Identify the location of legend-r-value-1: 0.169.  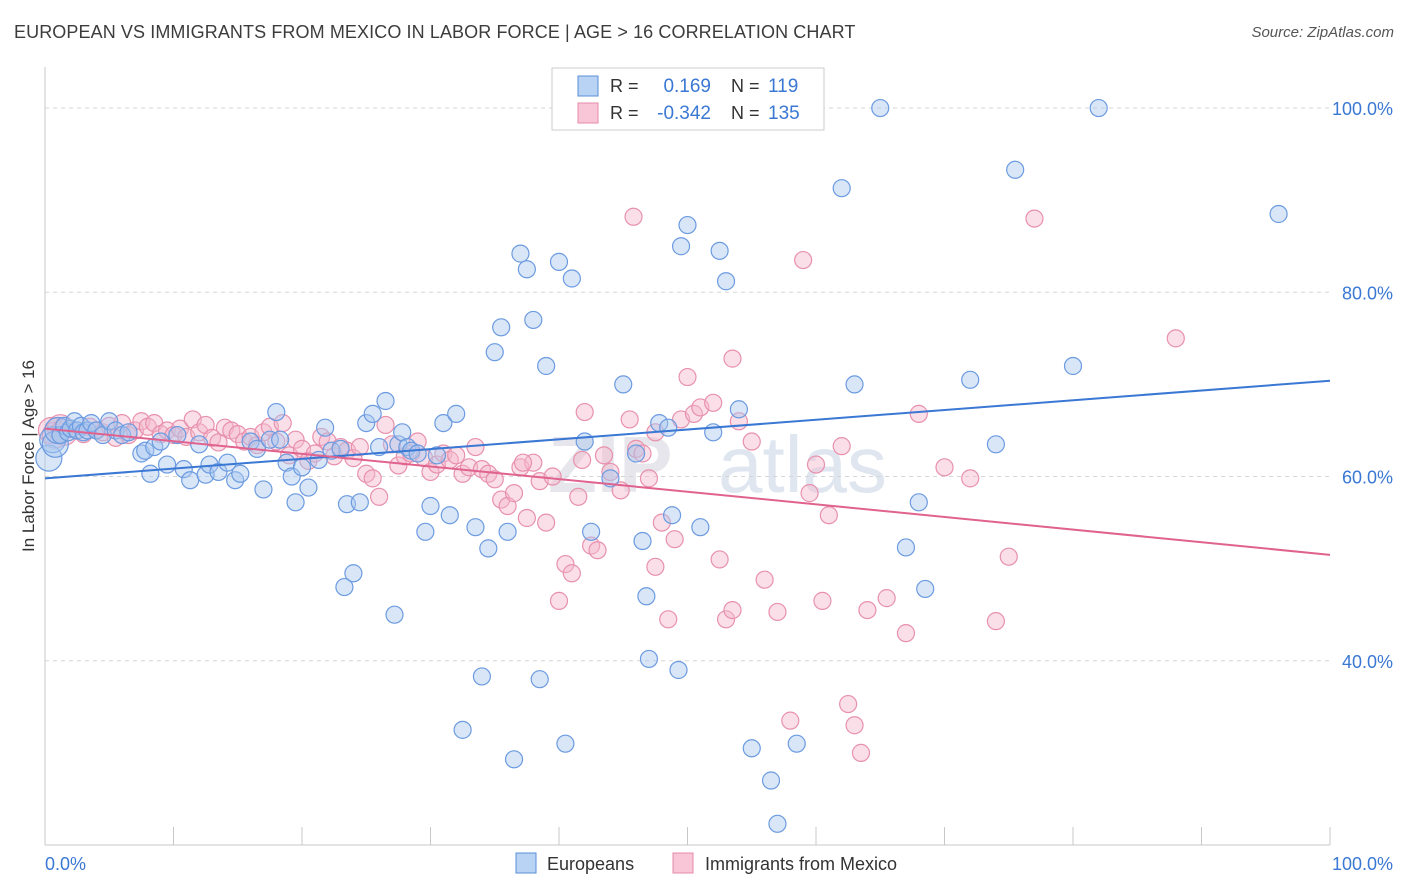
(687, 86).